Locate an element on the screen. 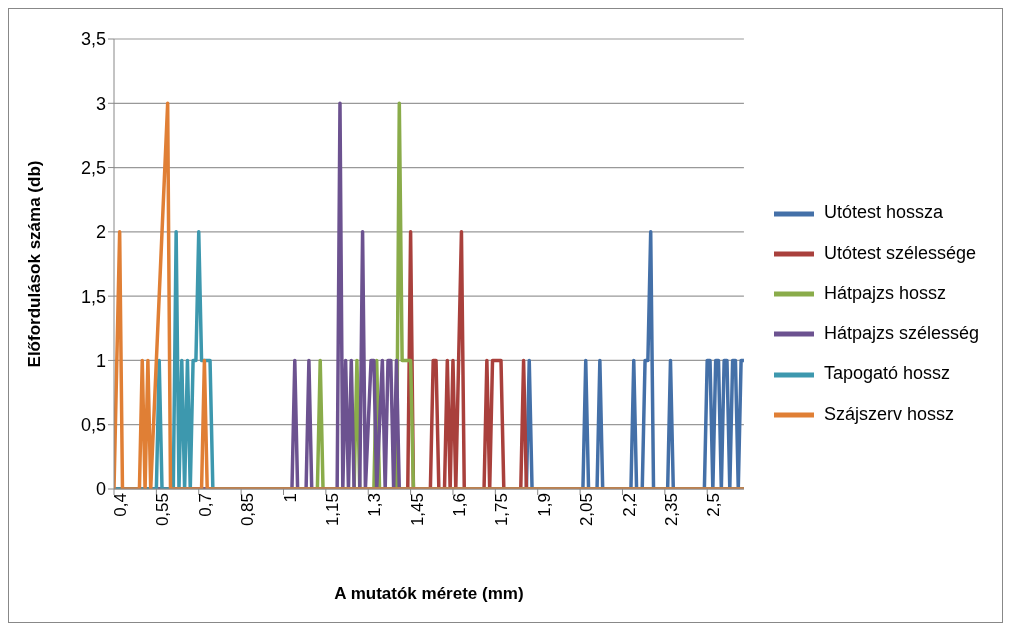  x-tick-label: 1,75 is located at coordinates (502, 510).